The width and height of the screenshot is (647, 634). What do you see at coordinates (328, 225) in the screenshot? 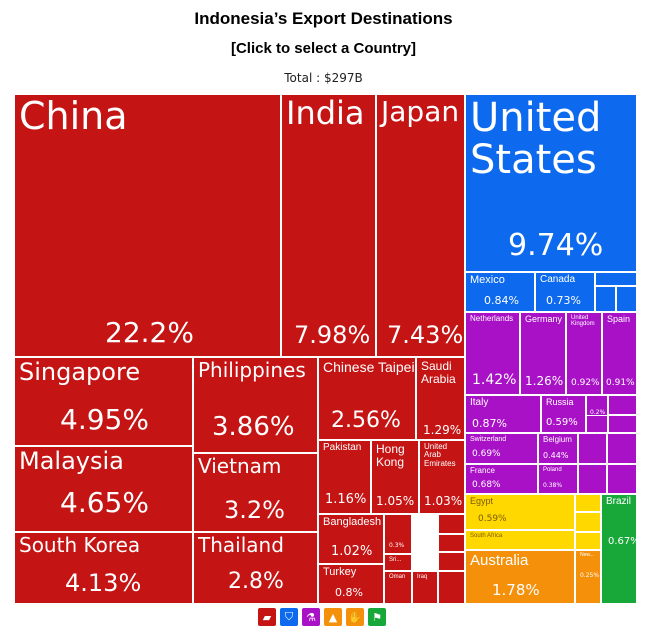
I see `tile-india: India 7.98%` at bounding box center [328, 225].